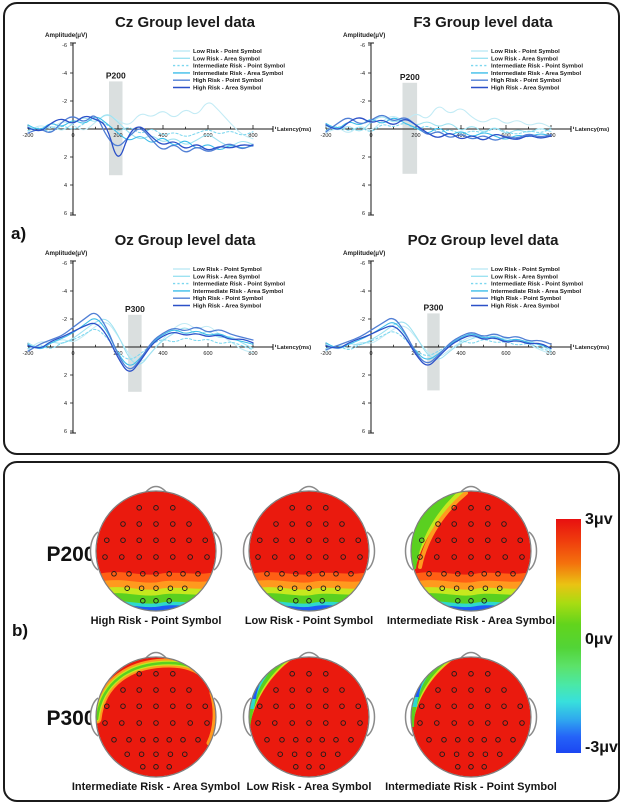  I want to click on right-ear-icon, so click(533, 551).